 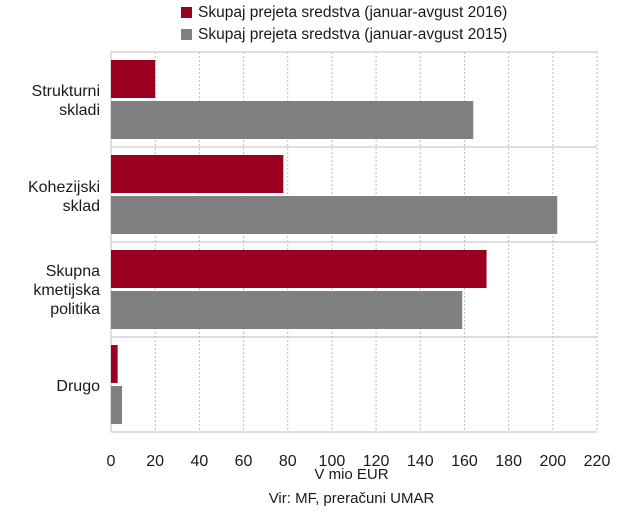 I want to click on x-tick-label: 220, so click(x=597, y=461).